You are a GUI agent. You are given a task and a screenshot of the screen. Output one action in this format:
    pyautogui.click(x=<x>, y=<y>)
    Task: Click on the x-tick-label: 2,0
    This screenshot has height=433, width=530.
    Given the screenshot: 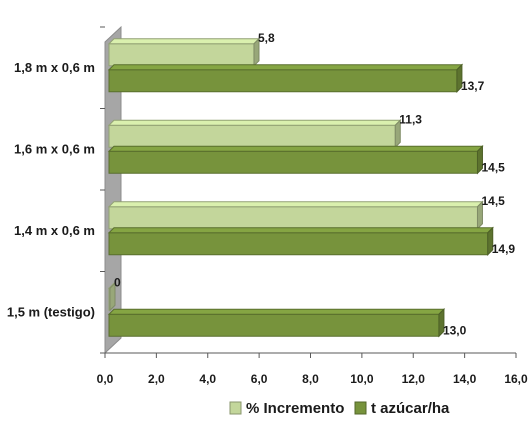 What is the action you would take?
    pyautogui.click(x=156, y=379)
    